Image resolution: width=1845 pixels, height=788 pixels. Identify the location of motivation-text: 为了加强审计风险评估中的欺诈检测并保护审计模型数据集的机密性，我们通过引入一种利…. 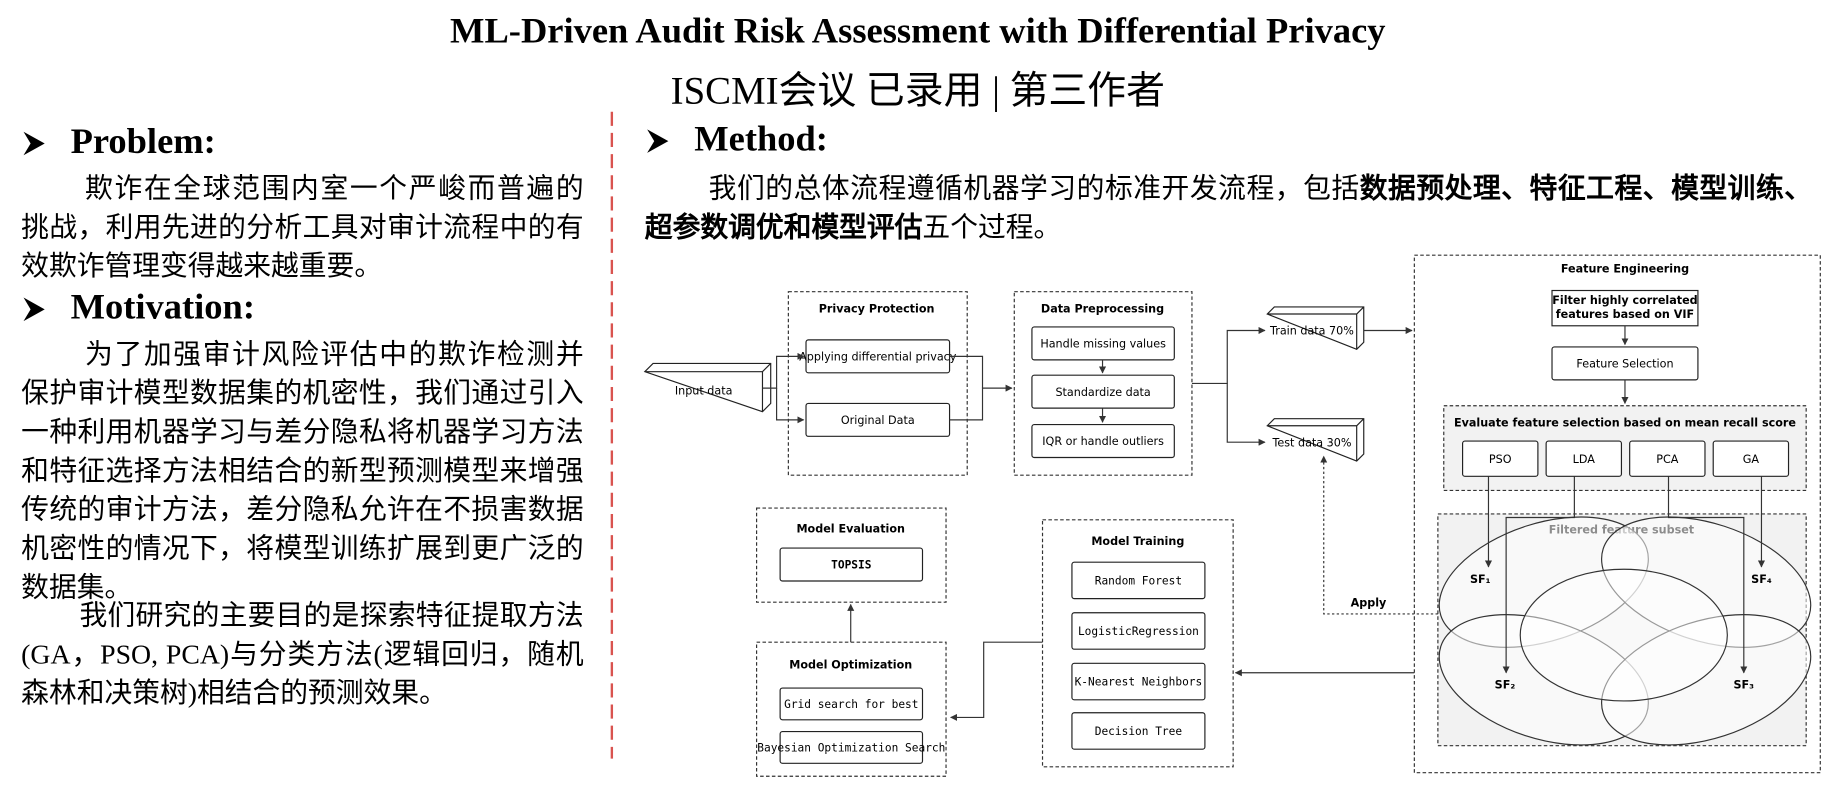
(302, 471).